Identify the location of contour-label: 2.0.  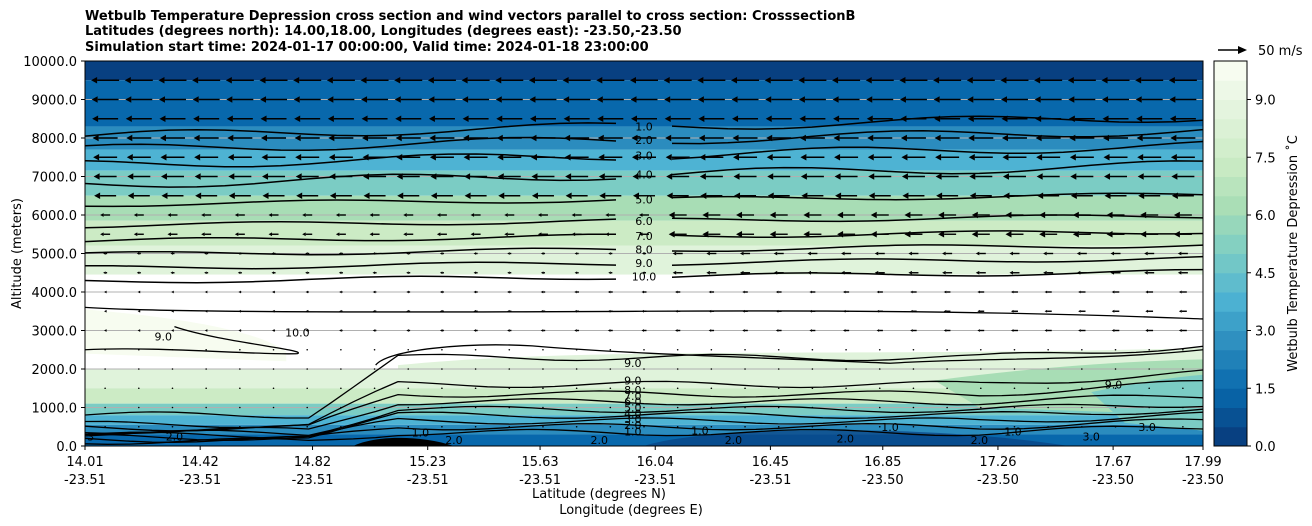
(633, 425).